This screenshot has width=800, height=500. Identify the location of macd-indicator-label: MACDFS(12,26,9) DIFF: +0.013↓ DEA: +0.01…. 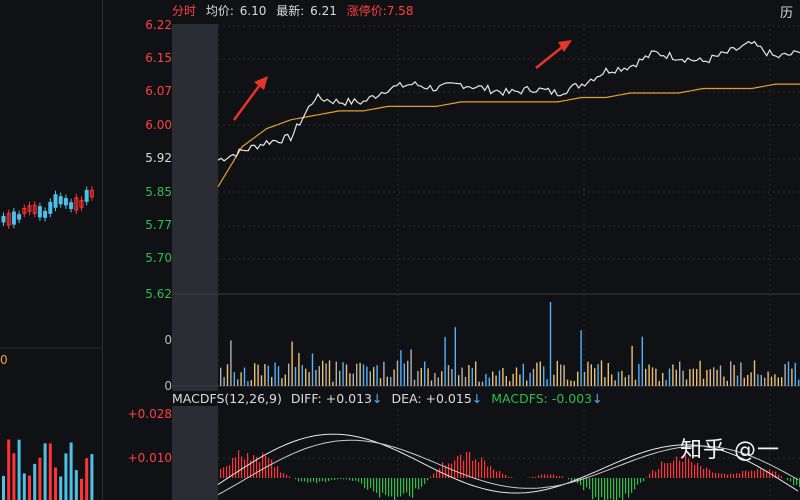
(392, 398).